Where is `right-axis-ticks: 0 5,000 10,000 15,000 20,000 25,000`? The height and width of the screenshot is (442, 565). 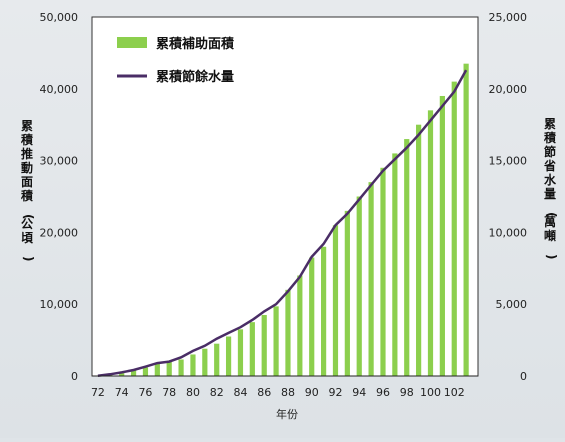
right-axis-ticks: 0 5,000 10,000 15,000 20,000 25,000 is located at coordinates (508, 197).